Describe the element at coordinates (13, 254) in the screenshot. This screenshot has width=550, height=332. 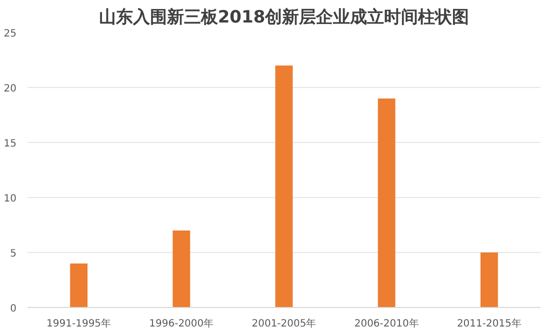
I see `y-tick-label: 5` at that location.